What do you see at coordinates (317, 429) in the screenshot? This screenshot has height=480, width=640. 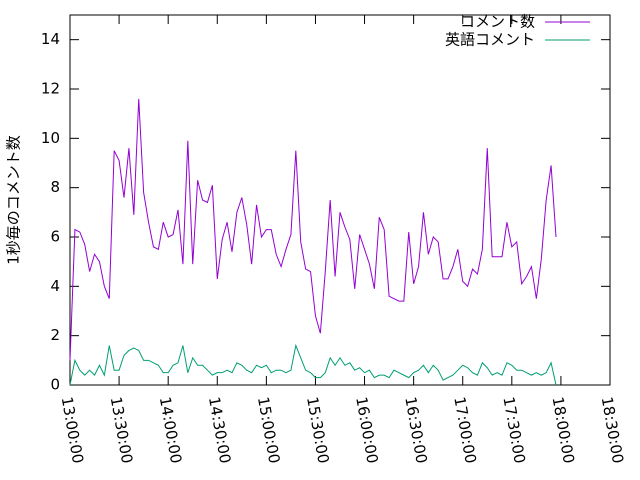 I see `x-tick-label: 15:30:00` at bounding box center [317, 429].